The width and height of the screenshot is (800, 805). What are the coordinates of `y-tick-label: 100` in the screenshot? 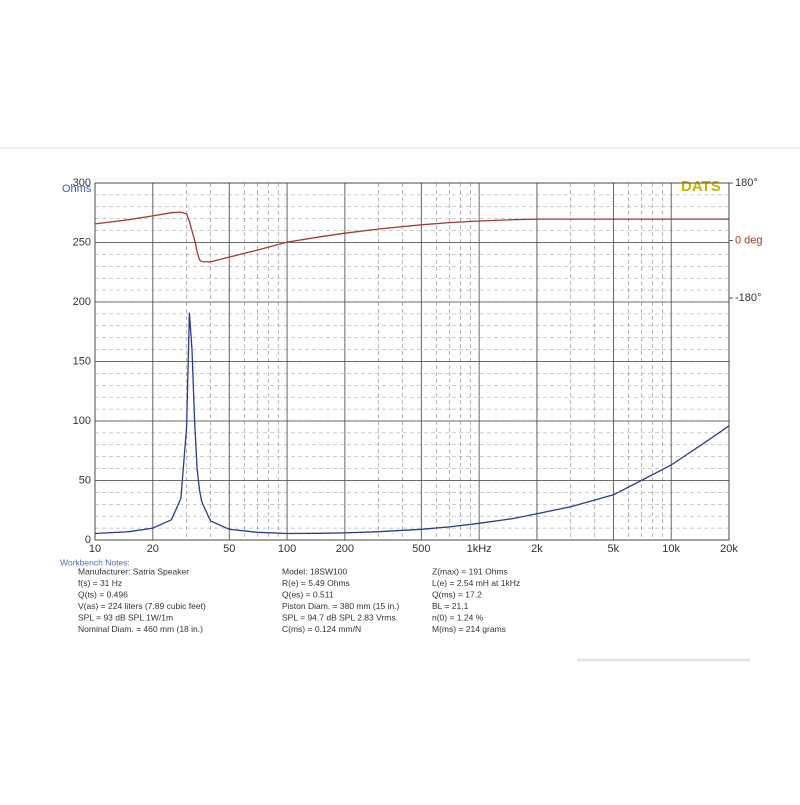 It's located at (82, 421).